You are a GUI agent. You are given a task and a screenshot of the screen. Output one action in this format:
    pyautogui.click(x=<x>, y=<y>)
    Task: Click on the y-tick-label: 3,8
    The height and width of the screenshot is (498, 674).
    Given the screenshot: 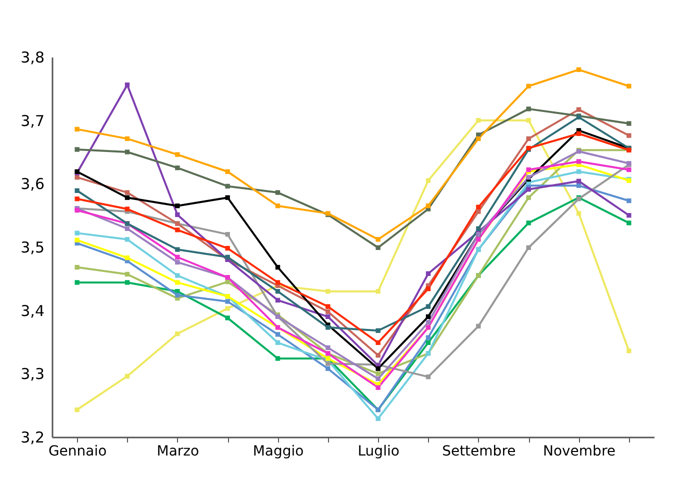 What is the action you would take?
    pyautogui.click(x=32, y=57)
    